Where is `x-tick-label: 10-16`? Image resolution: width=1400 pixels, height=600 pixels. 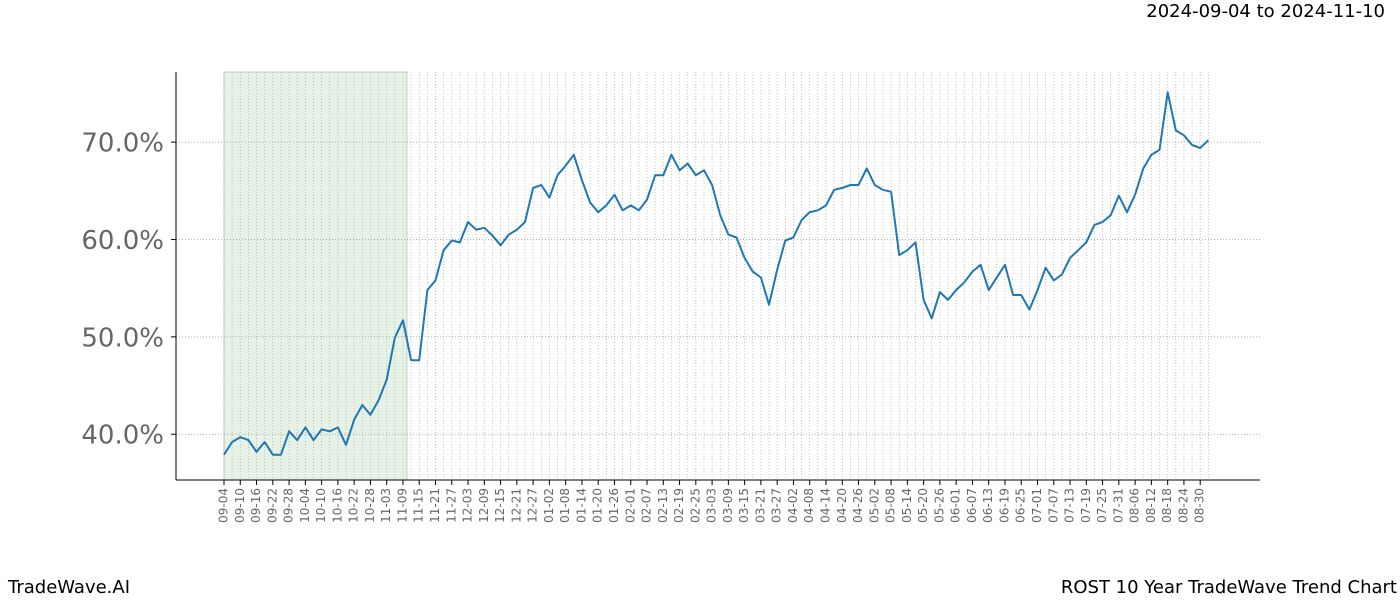
x-tick-label: 10-16 is located at coordinates (337, 505).